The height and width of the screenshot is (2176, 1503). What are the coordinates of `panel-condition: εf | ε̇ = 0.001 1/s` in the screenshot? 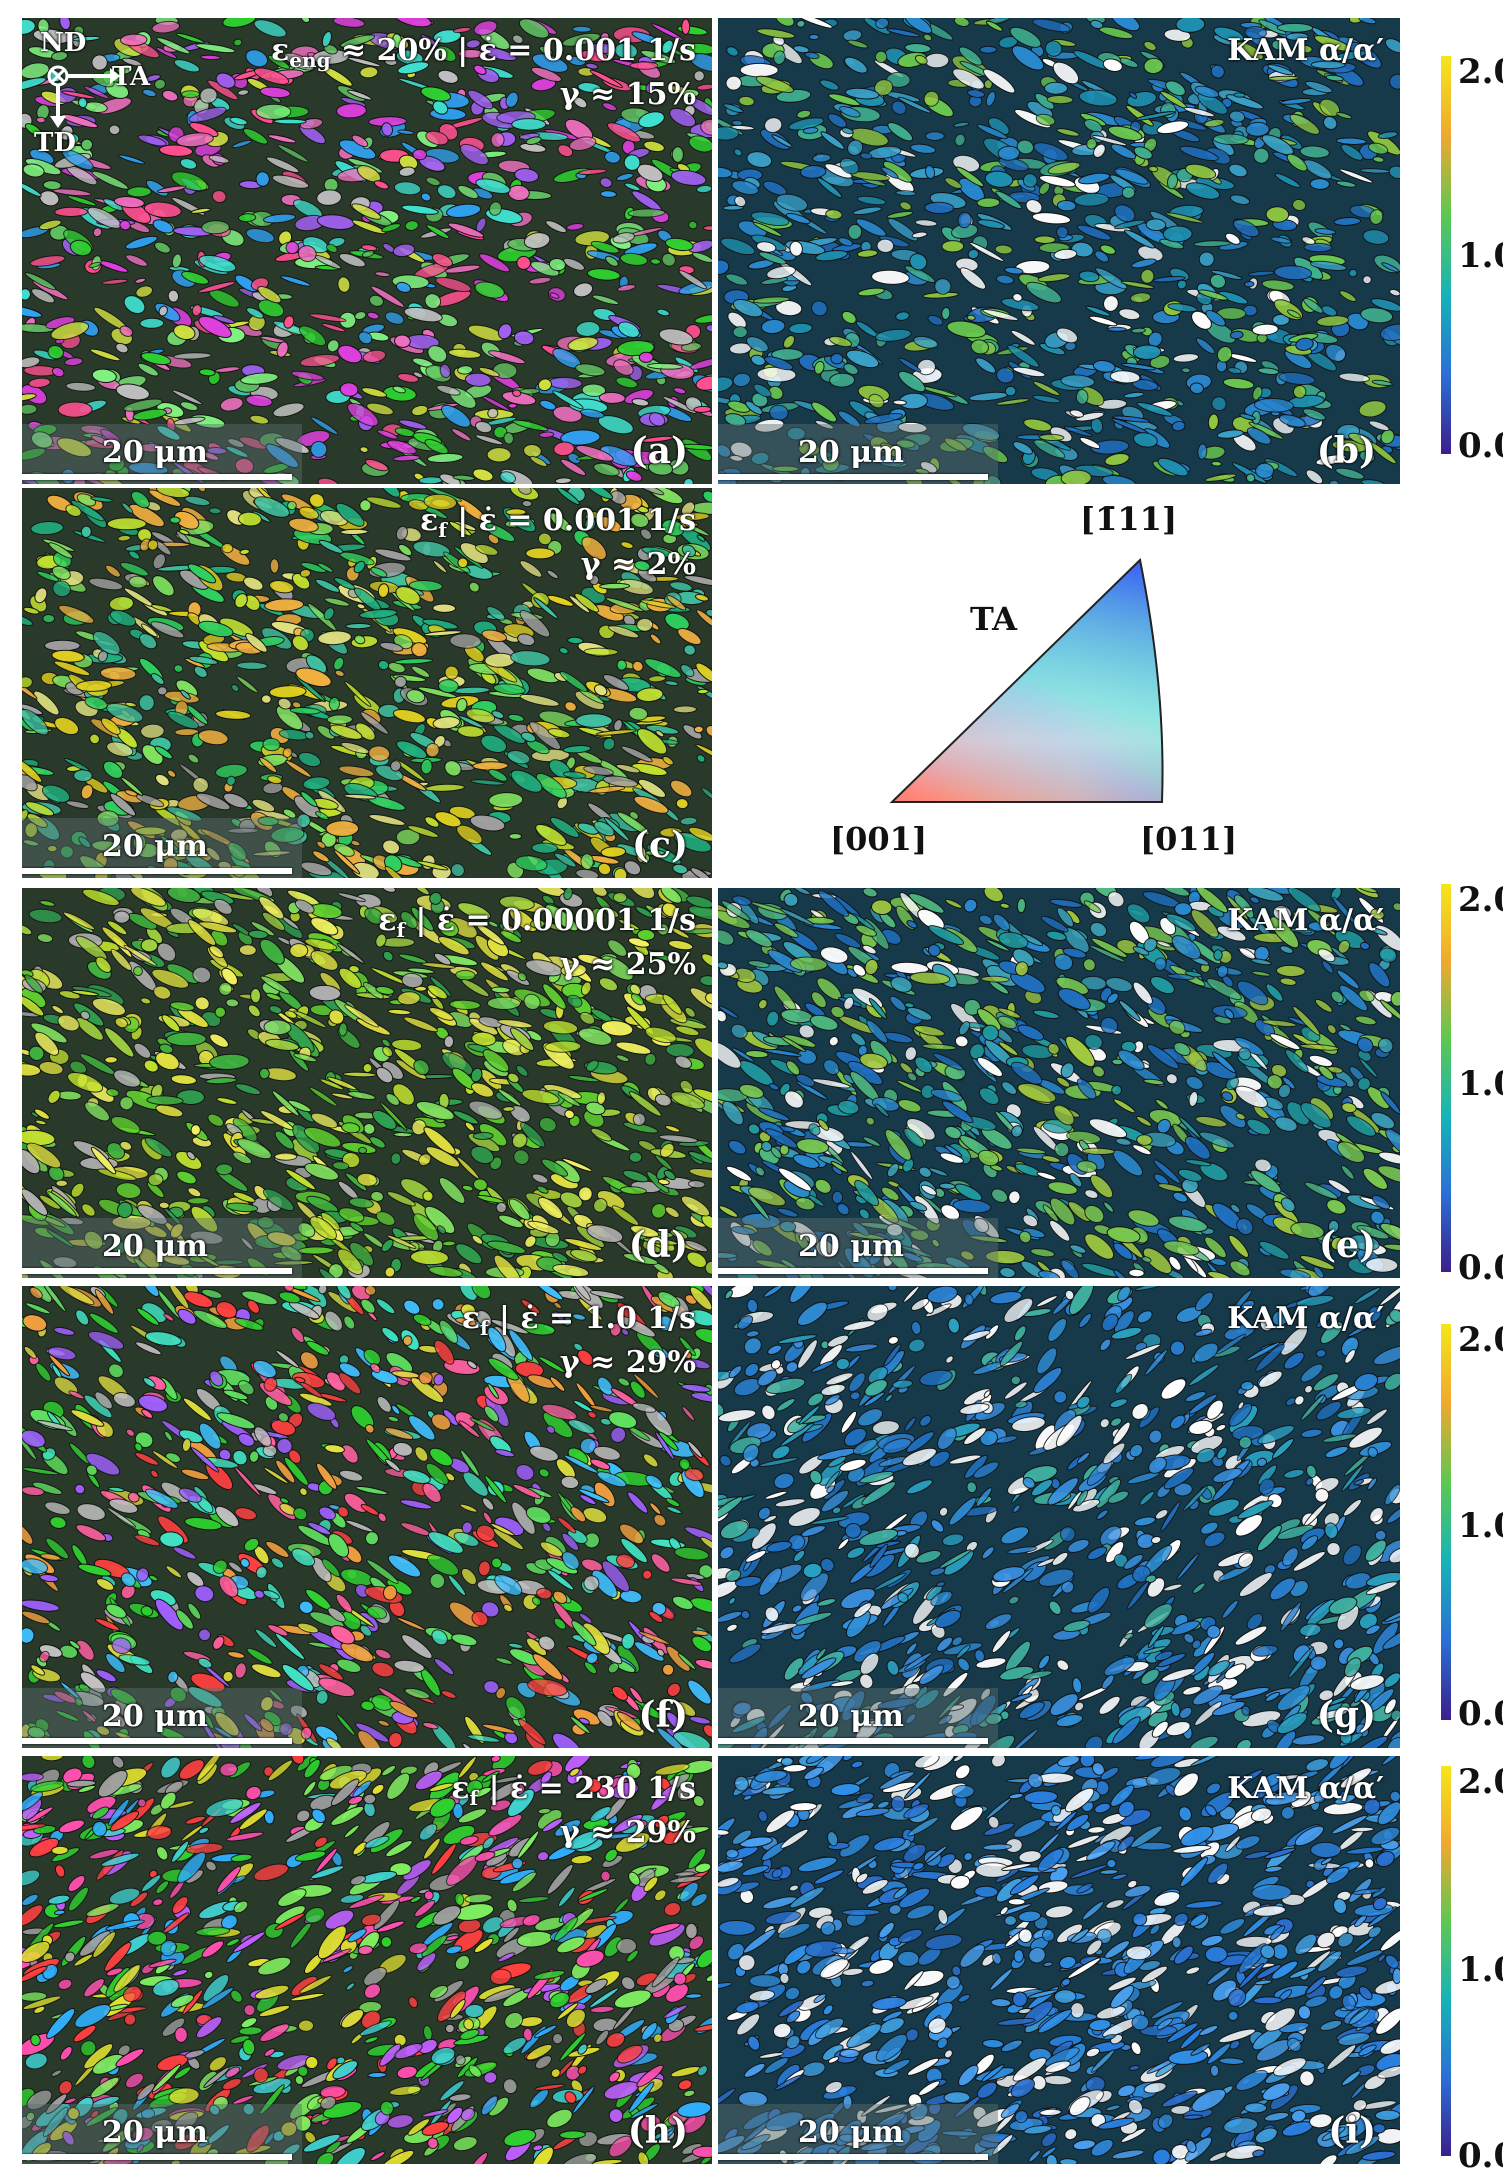 It's located at (557, 522).